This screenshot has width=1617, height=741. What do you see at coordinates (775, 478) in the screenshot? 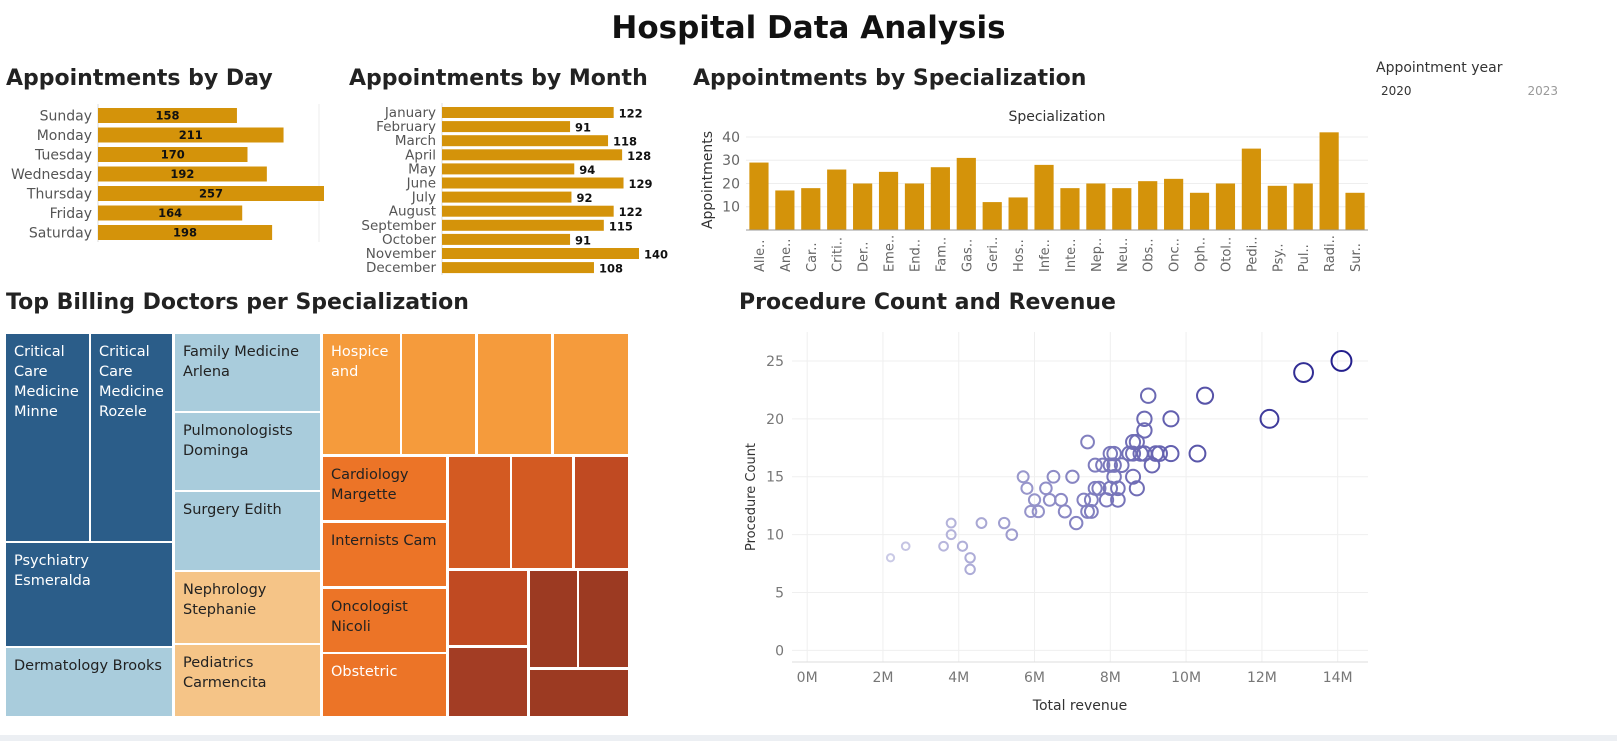
I see `scatter-y-tick-label: 15` at bounding box center [775, 478].